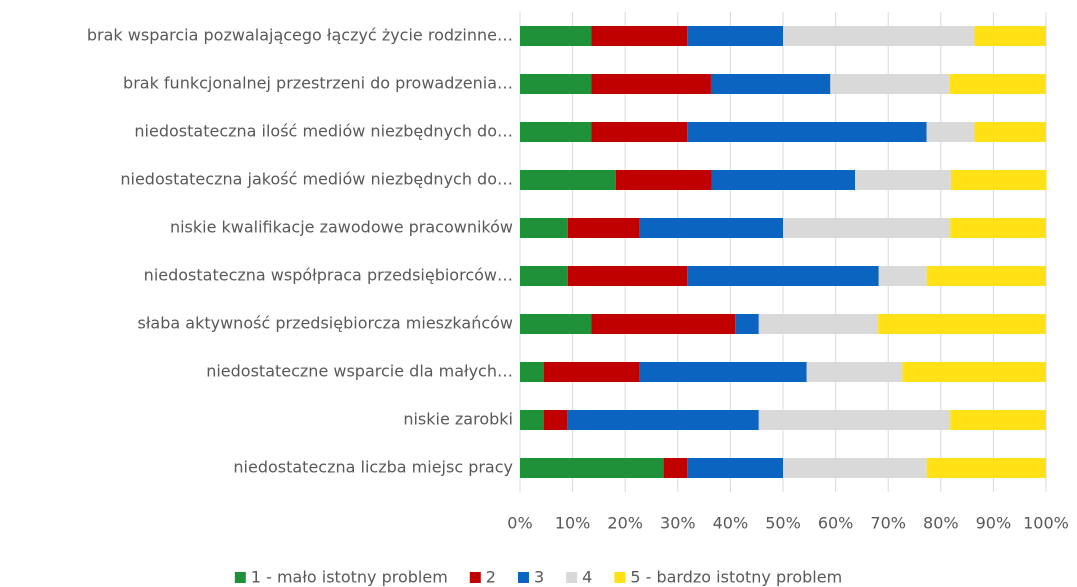 The image size is (1077, 587). What do you see at coordinates (888, 523) in the screenshot?
I see `x-tick-label: 70%` at bounding box center [888, 523].